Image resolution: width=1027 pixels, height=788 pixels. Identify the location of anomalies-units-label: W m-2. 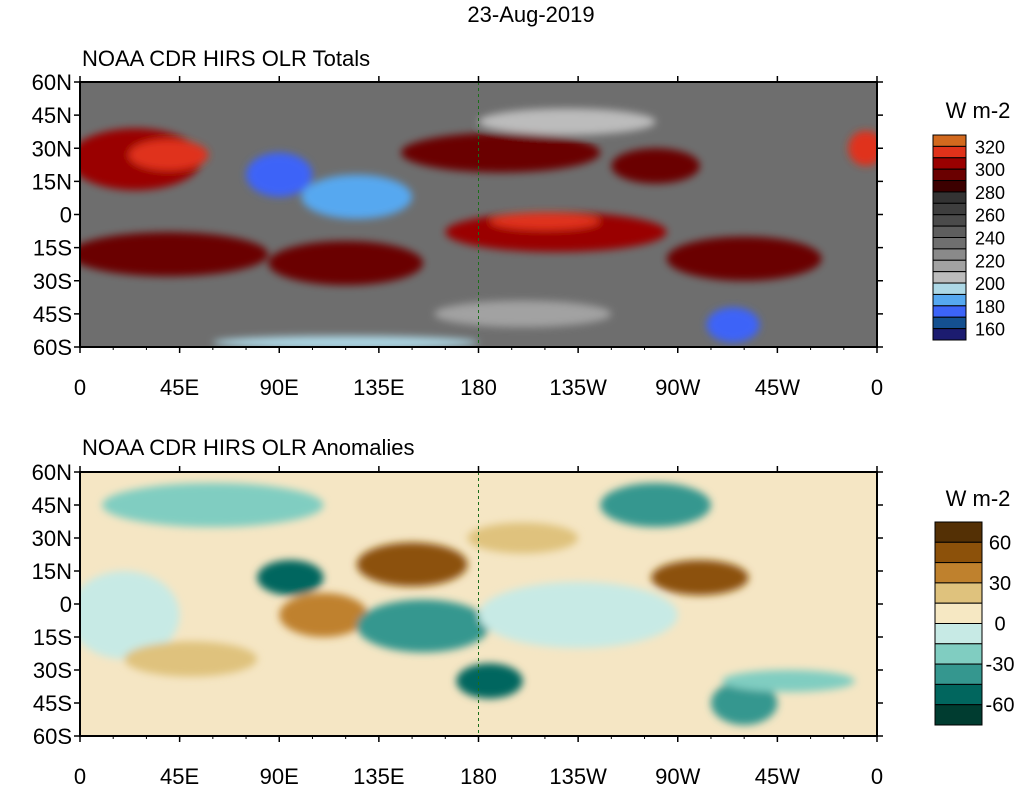
(978, 498).